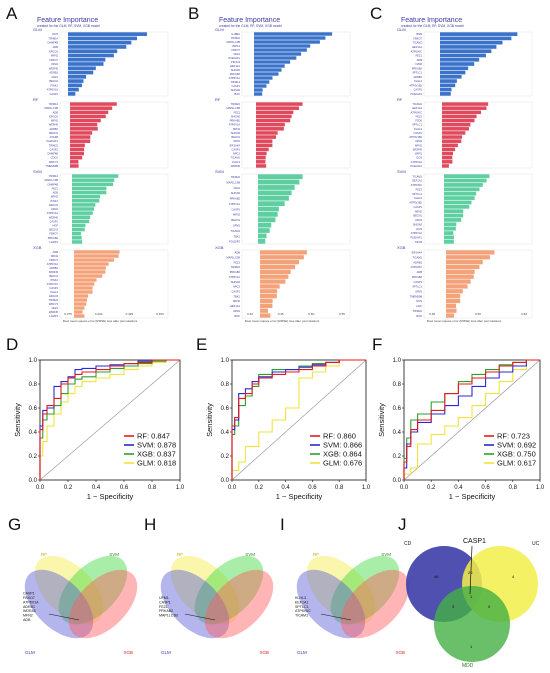 The width and height of the screenshot is (550, 673). Describe the element at coordinates (54, 292) in the screenshot. I see `fi-feature-label: KLHL3` at that location.